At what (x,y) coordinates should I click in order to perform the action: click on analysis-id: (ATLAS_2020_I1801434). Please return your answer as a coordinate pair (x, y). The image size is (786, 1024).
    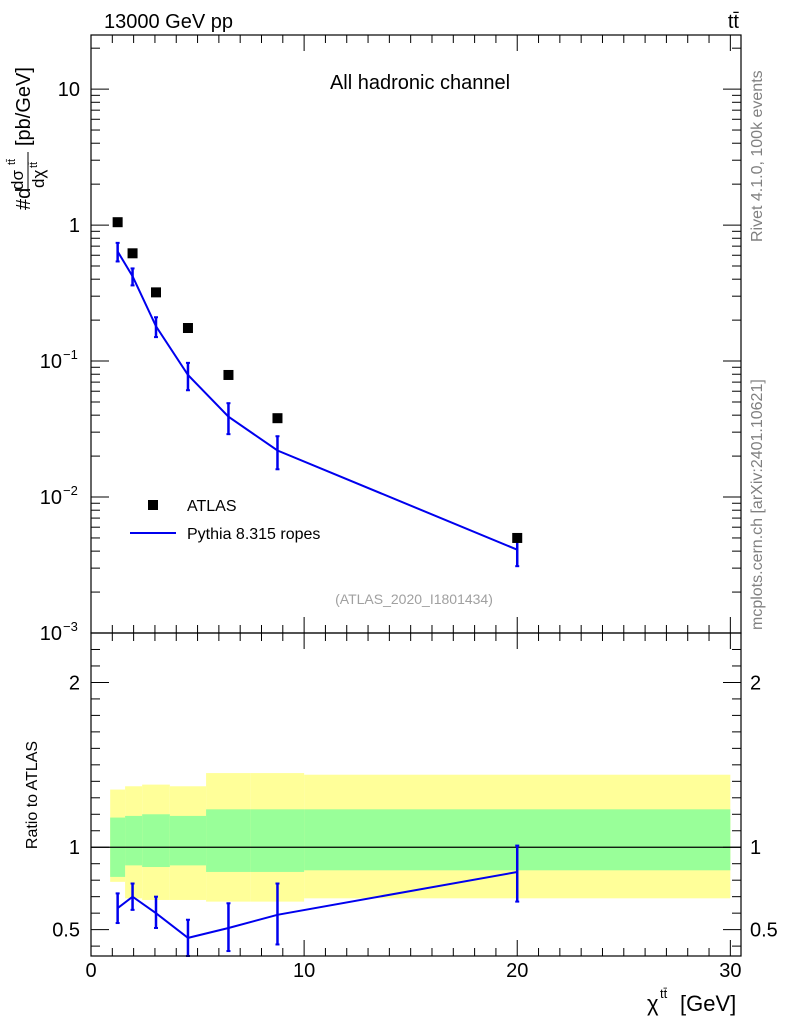
    Looking at the image, I should click on (414, 599).